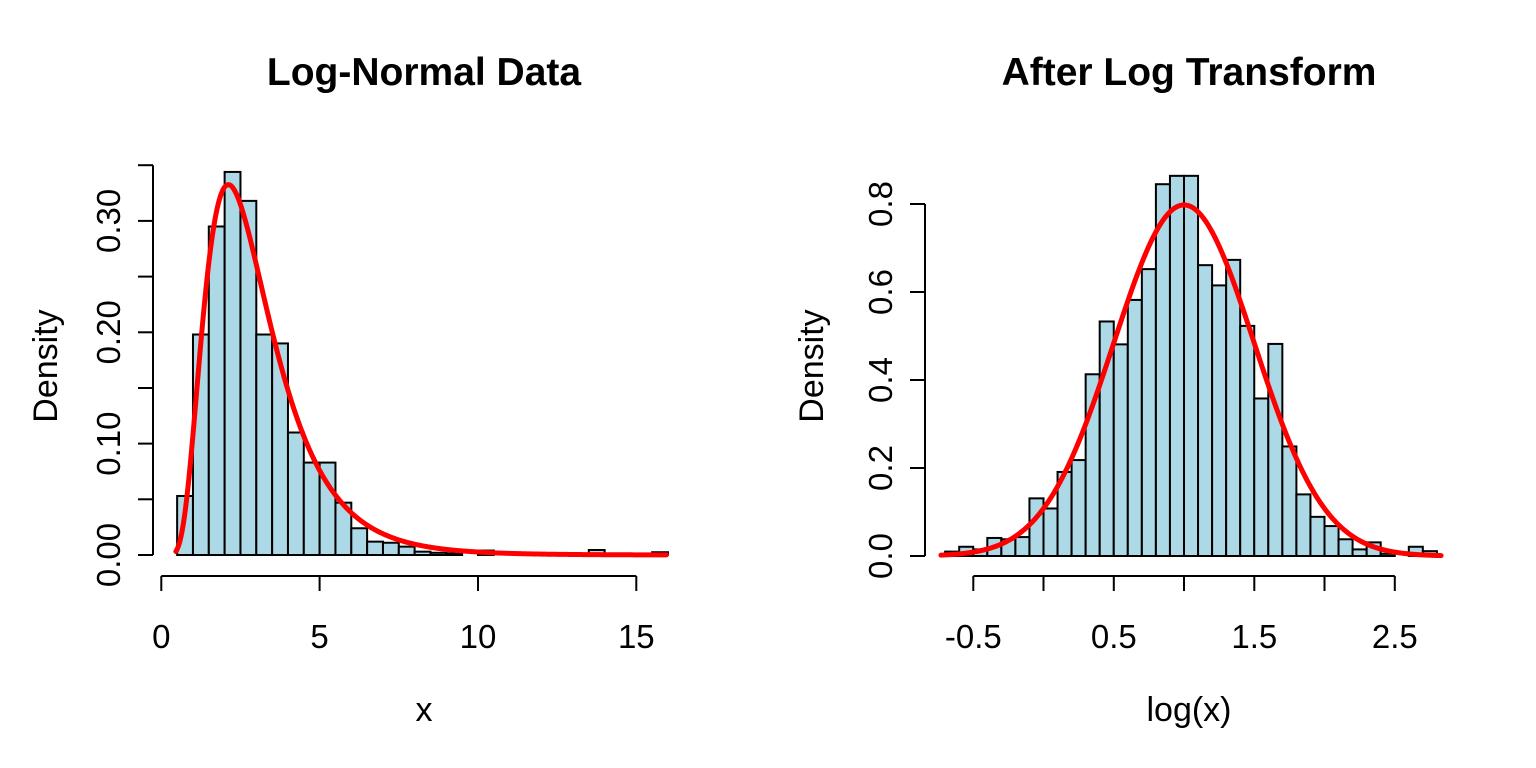 This screenshot has width=1536, height=768. What do you see at coordinates (1395, 636) in the screenshot?
I see `x-tick-label: 2.5` at bounding box center [1395, 636].